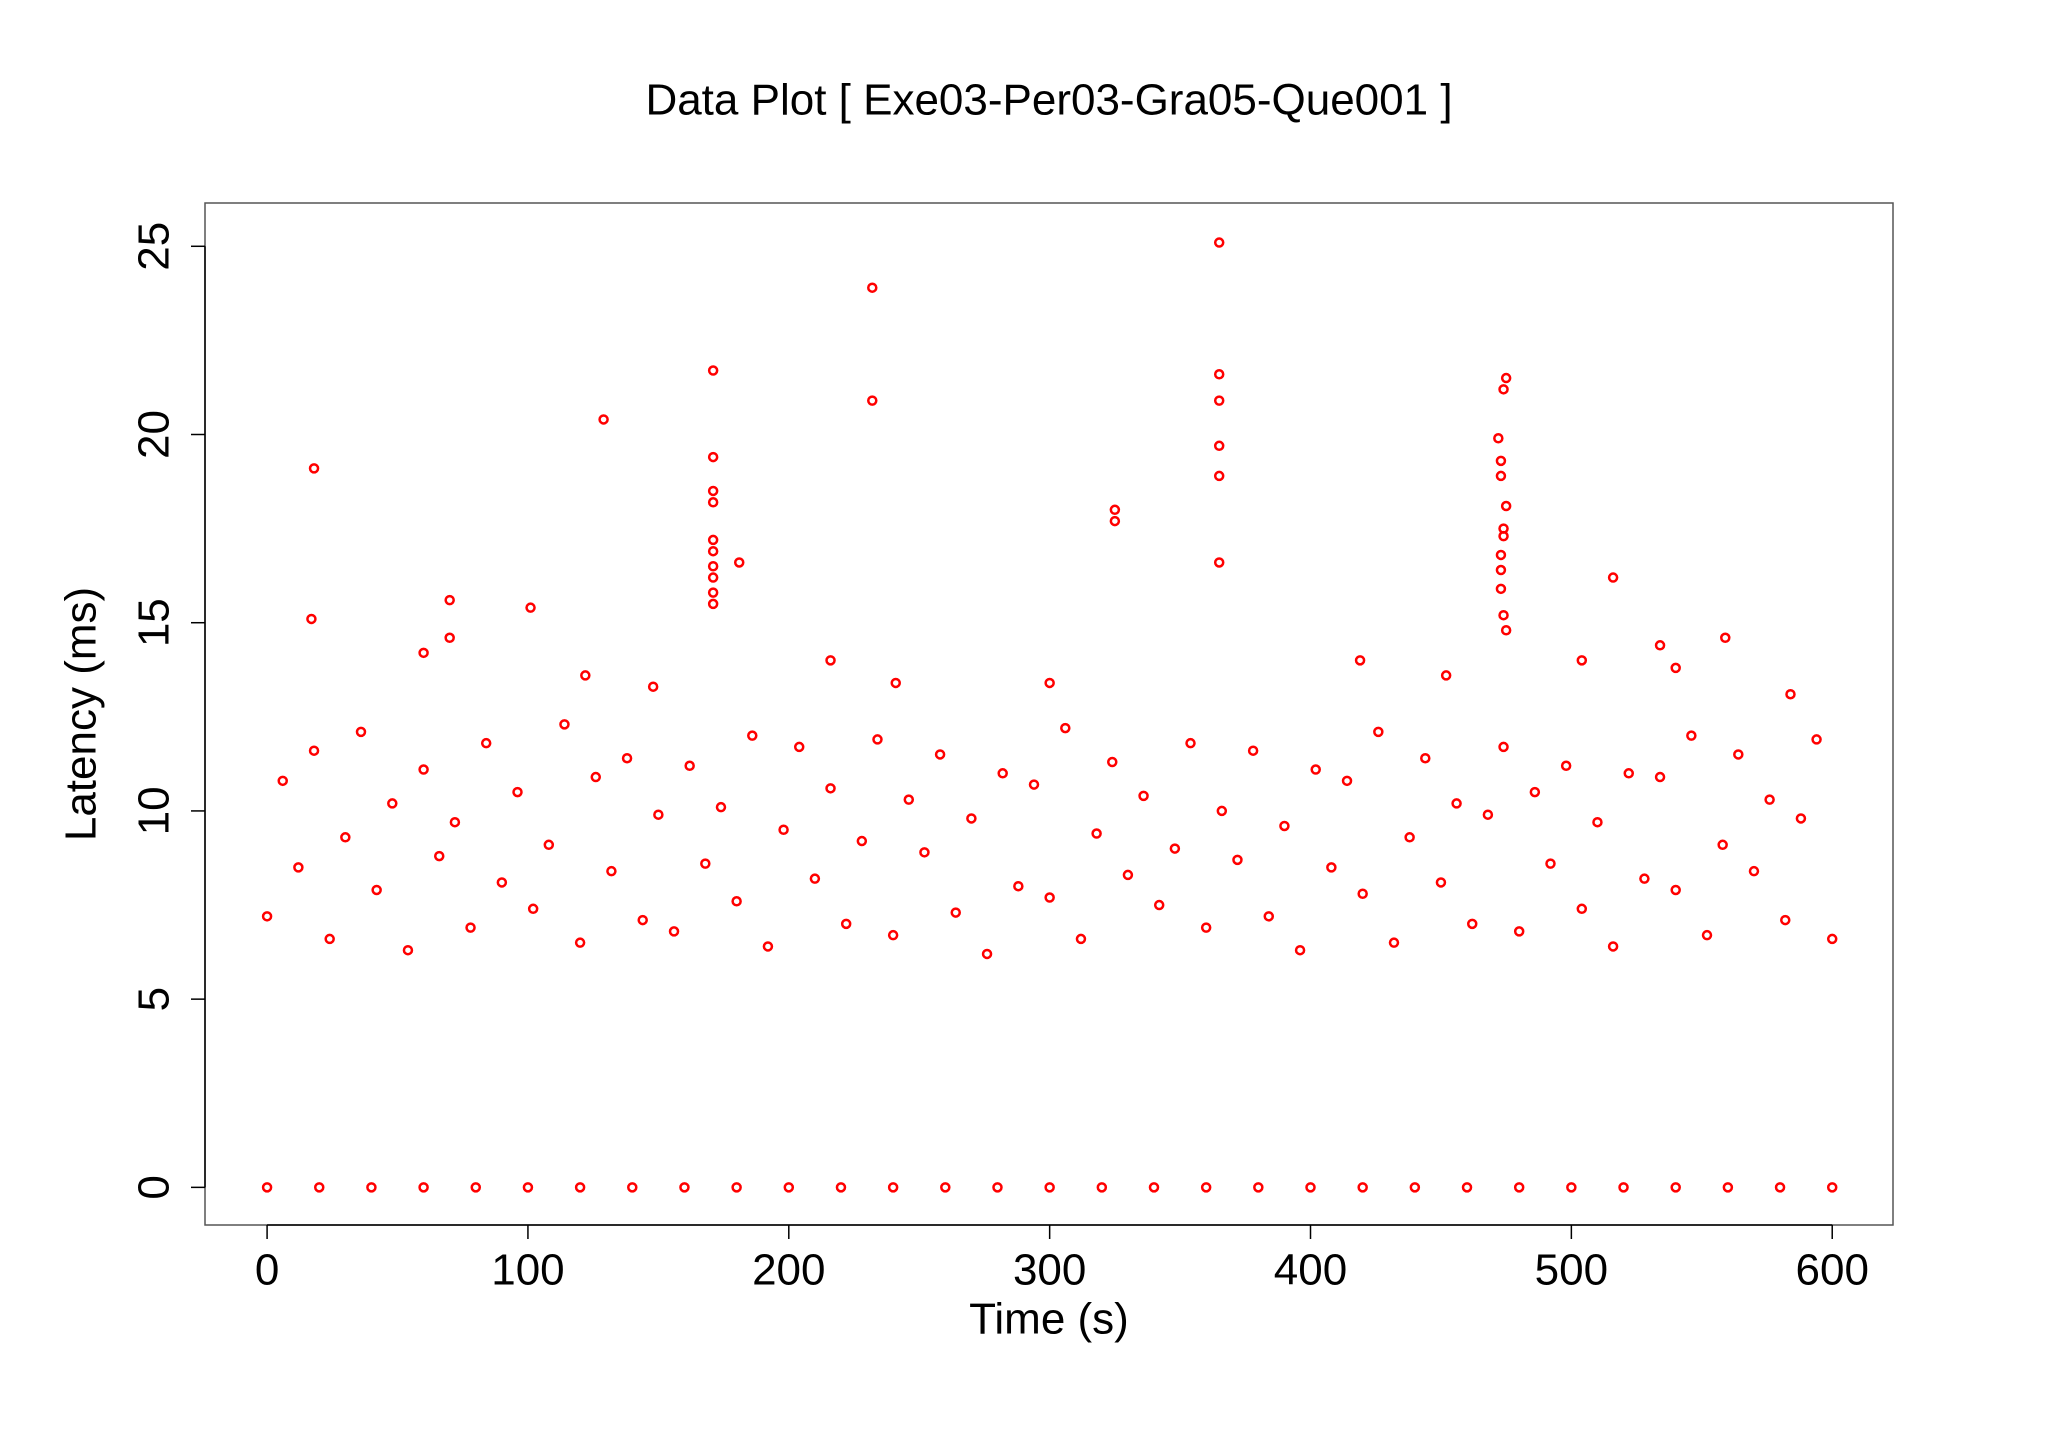 Image resolution: width=2048 pixels, height=1440 pixels. What do you see at coordinates (1049, 1270) in the screenshot?
I see `x-tick-label: 300` at bounding box center [1049, 1270].